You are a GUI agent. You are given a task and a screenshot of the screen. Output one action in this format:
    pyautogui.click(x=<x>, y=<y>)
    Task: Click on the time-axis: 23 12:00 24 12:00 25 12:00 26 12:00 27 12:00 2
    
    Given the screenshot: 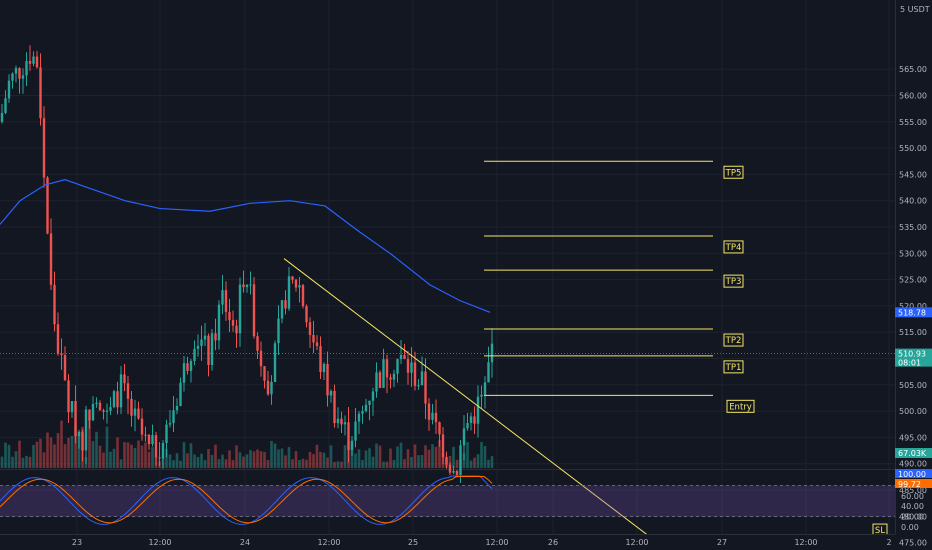 What is the action you would take?
    pyautogui.click(x=447, y=542)
    